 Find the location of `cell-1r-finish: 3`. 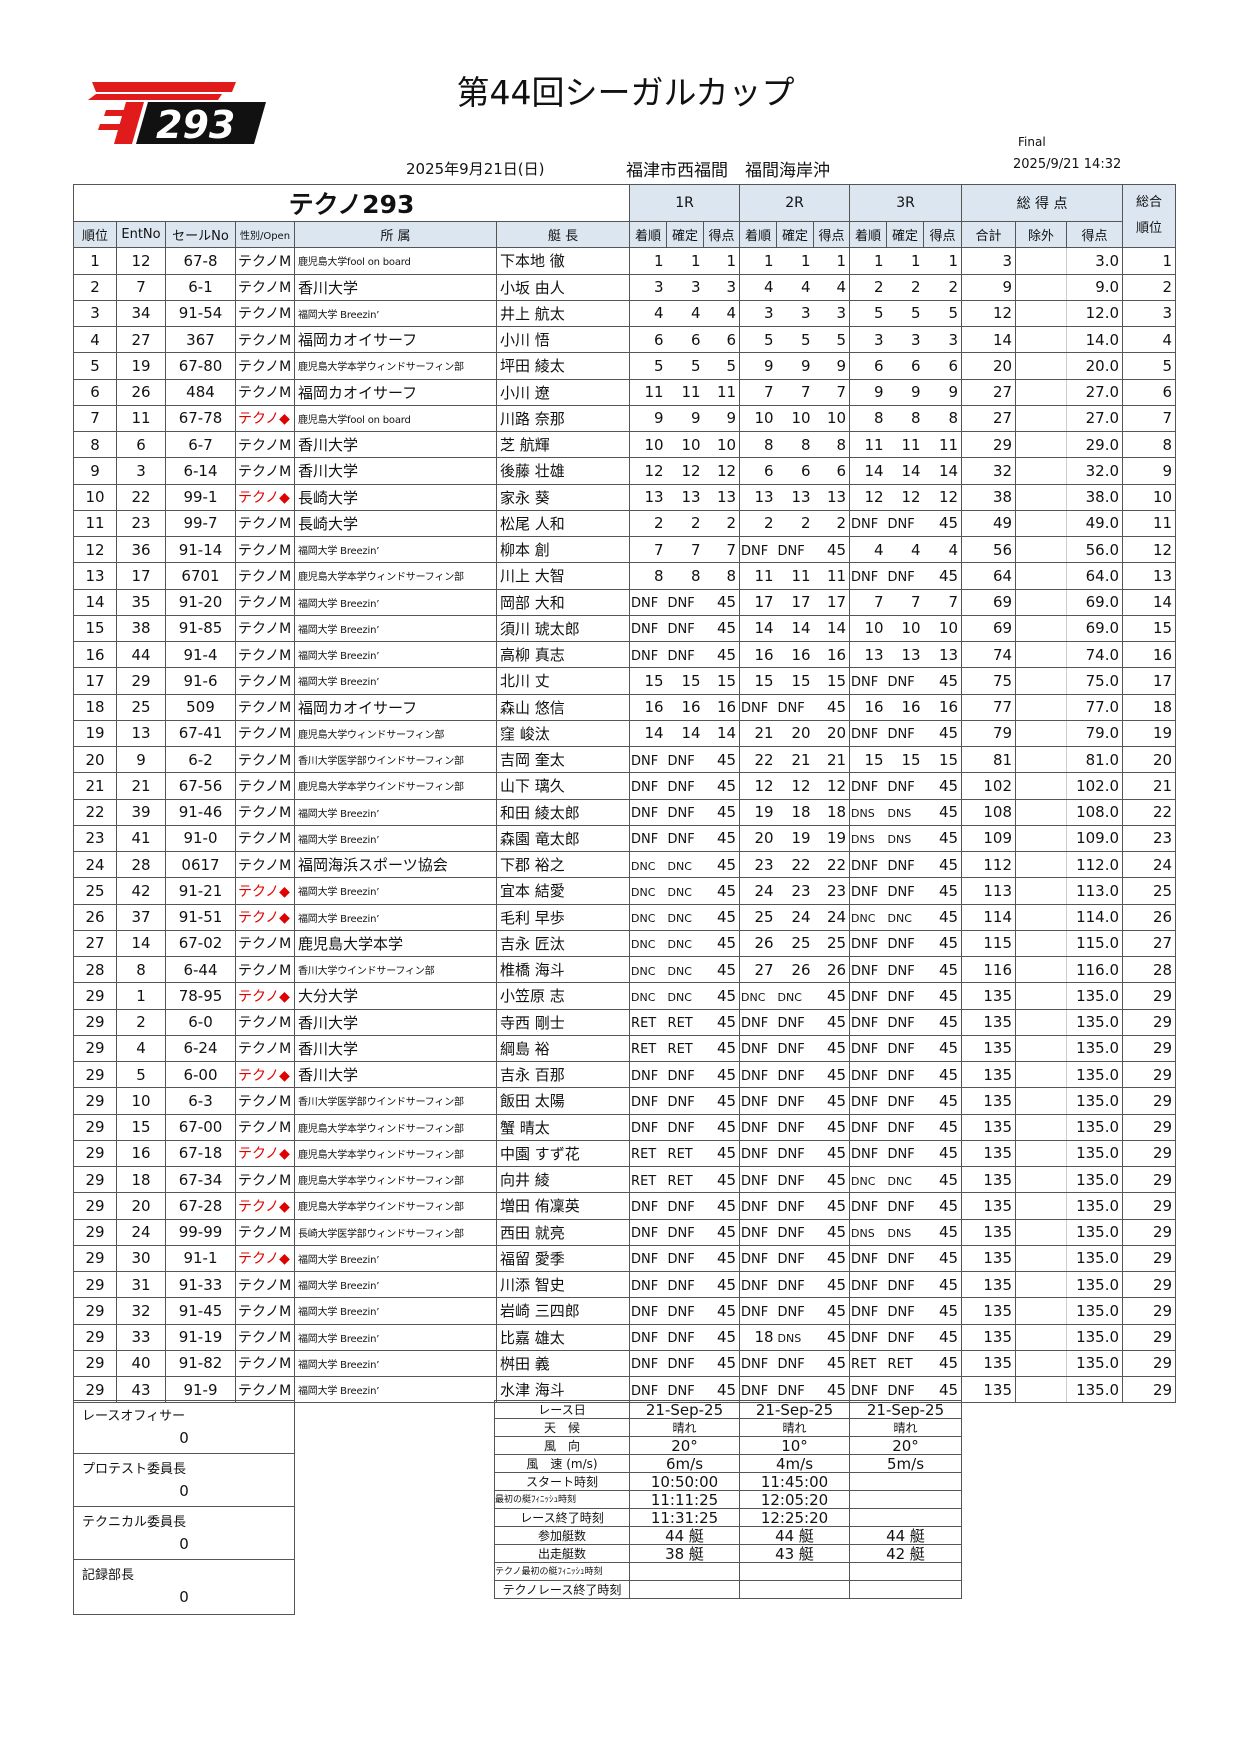

cell-1r-finish: 3 is located at coordinates (648, 287).